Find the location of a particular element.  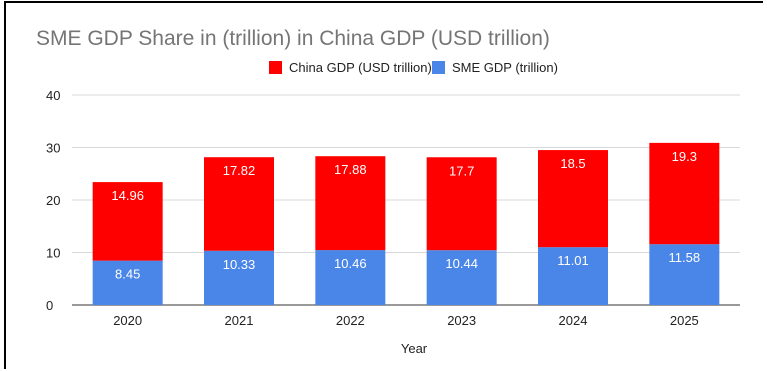

data-label-sme-2025: 11.58 is located at coordinates (685, 257).